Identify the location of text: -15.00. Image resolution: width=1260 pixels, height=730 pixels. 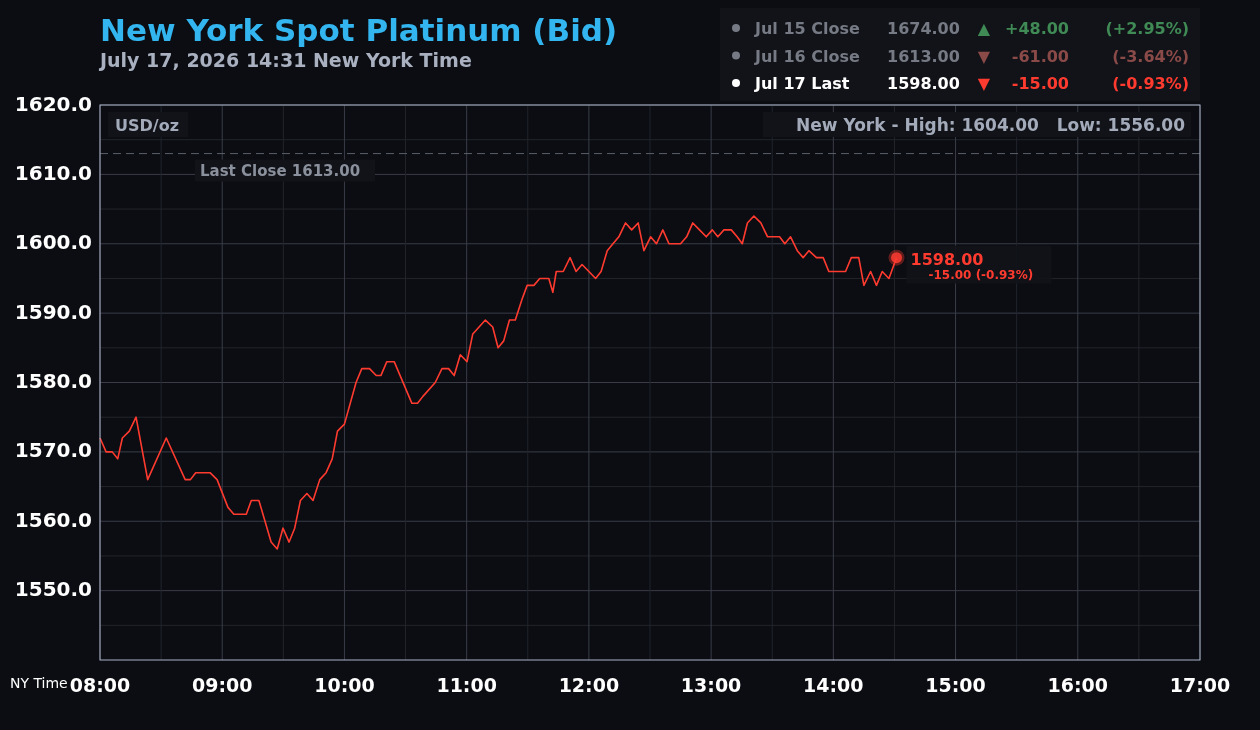
(1040, 83).